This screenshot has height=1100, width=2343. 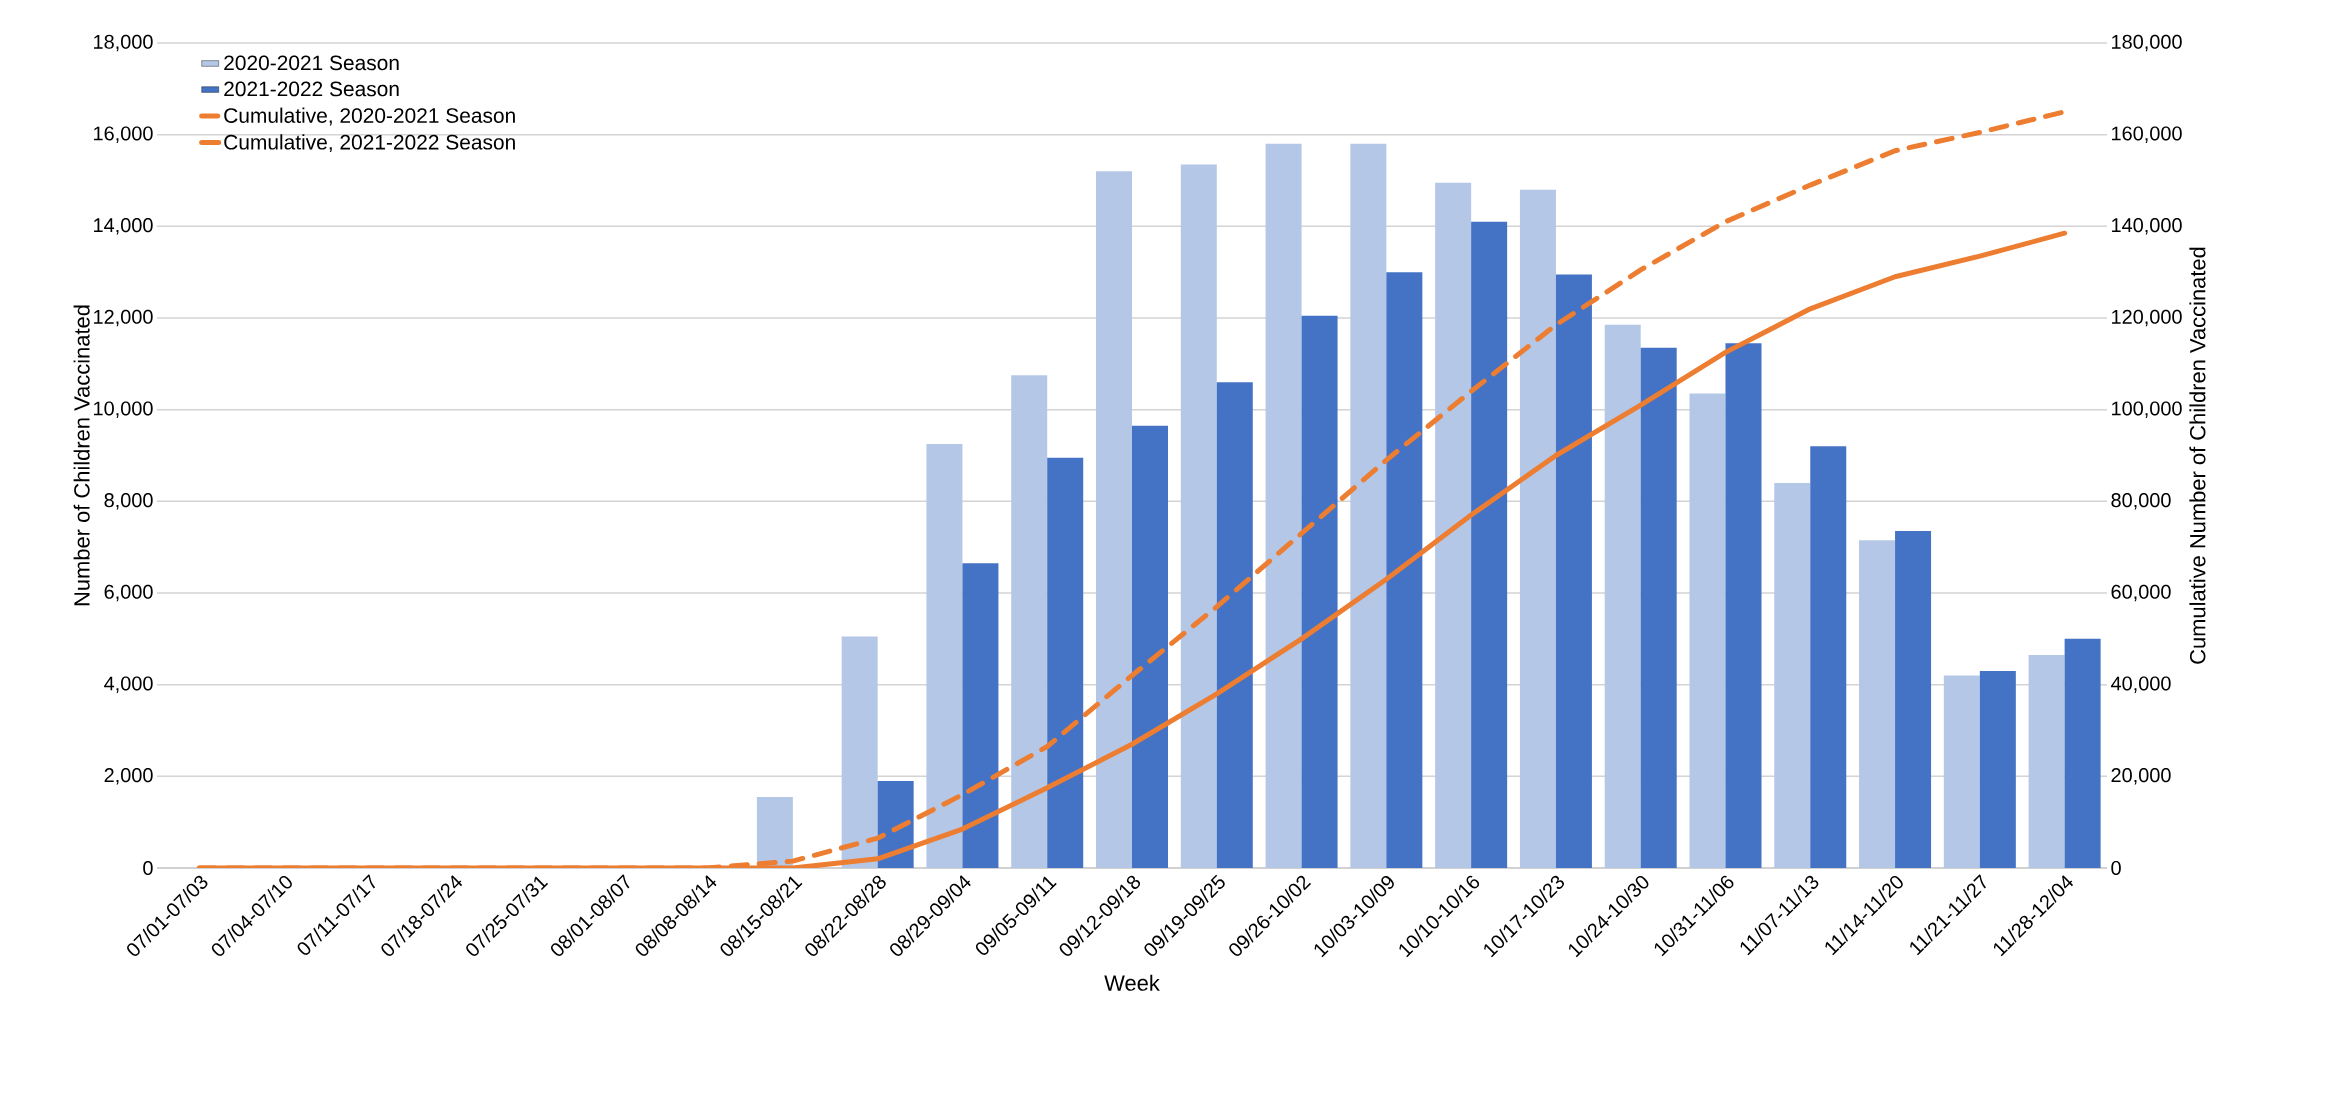 What do you see at coordinates (123, 134) in the screenshot?
I see `y-tick-label: 16,000` at bounding box center [123, 134].